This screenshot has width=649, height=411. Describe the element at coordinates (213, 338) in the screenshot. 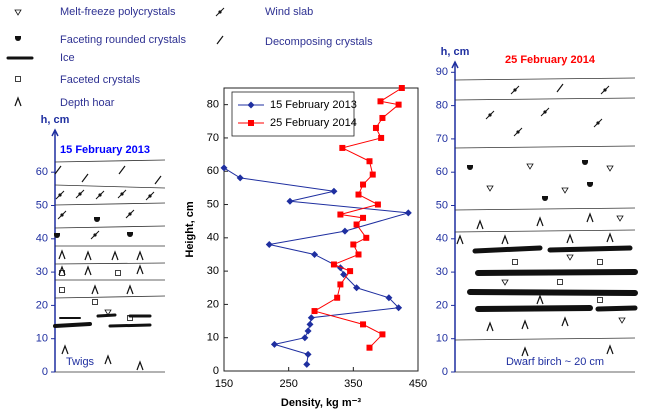

I see `y-tick-label: 10` at that location.